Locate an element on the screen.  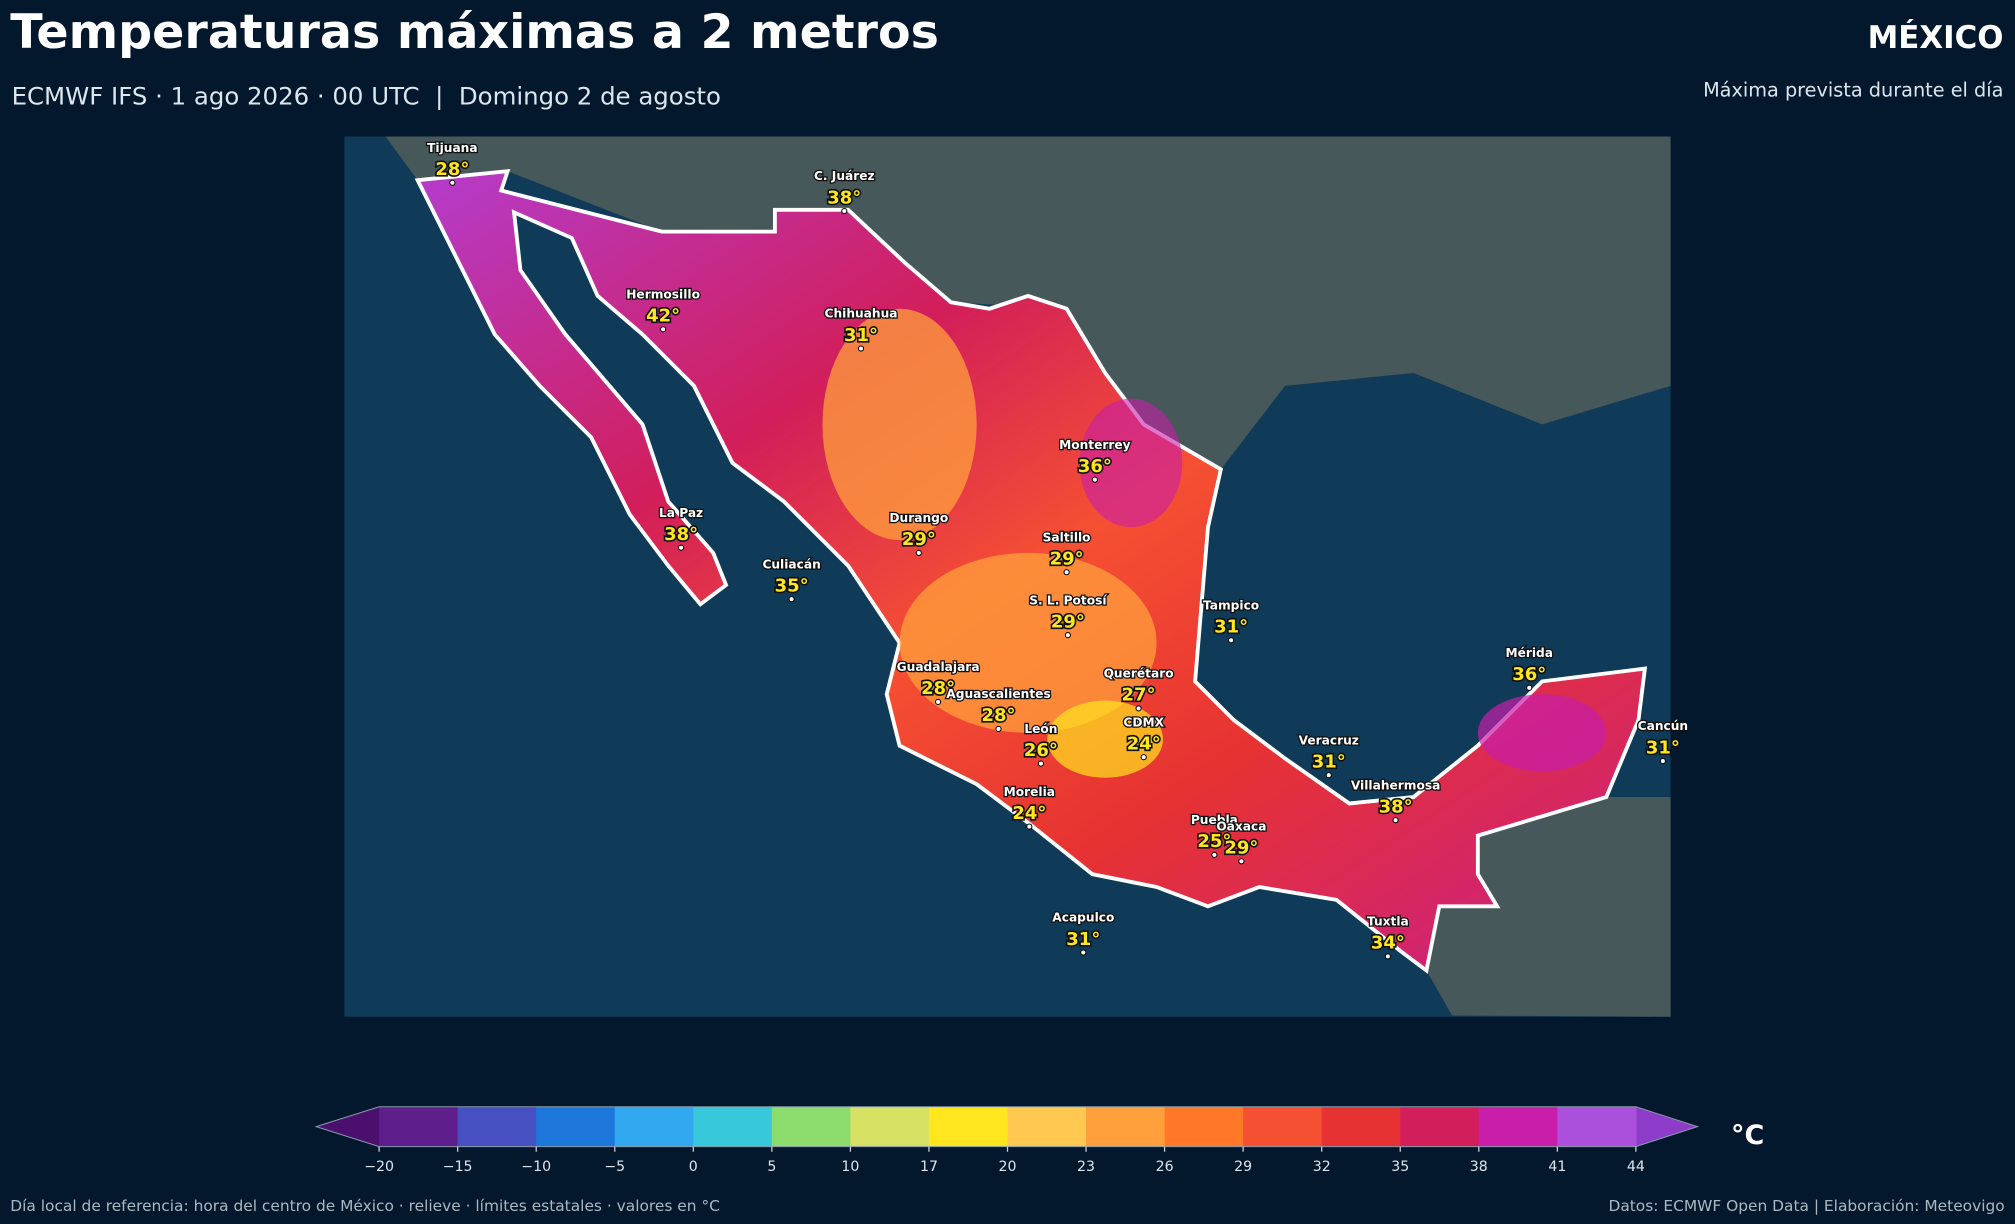
city-name: CDMX is located at coordinates (1143, 722).